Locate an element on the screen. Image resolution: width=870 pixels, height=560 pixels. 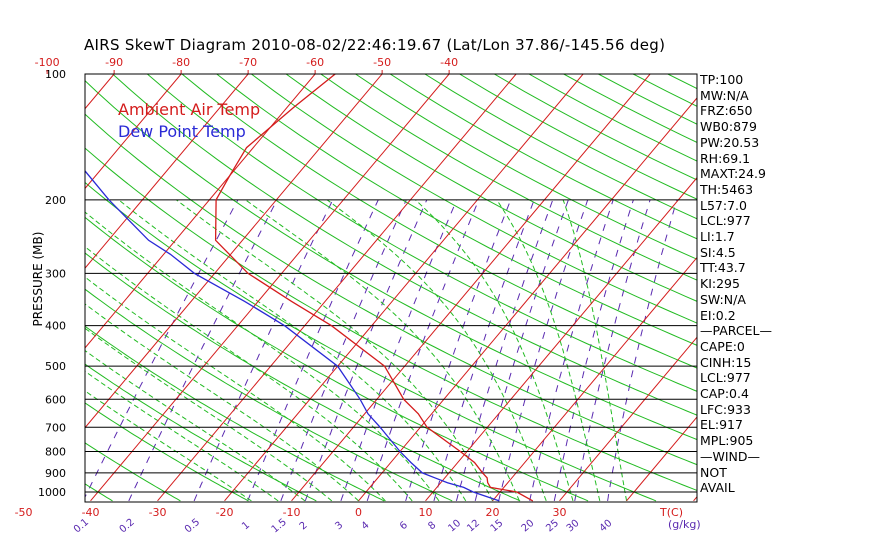
top-temperature-axis: -120-110-100-90-80-70-60-50-40 is located at coordinates (246, 65).